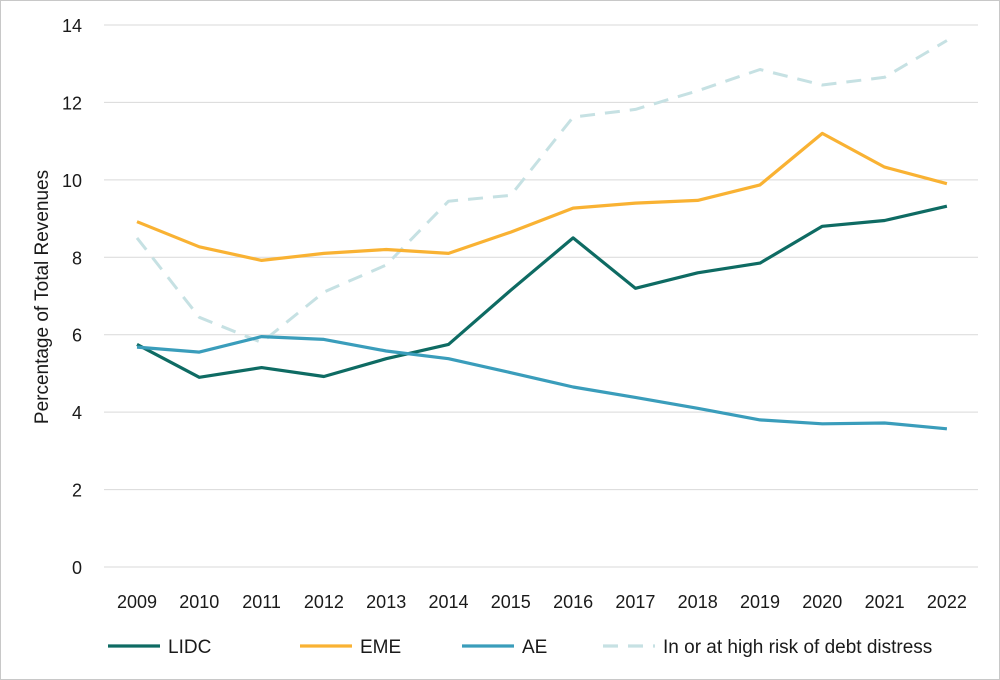 The width and height of the screenshot is (1000, 680). What do you see at coordinates (137, 602) in the screenshot?
I see `x-tick-label: 2009` at bounding box center [137, 602].